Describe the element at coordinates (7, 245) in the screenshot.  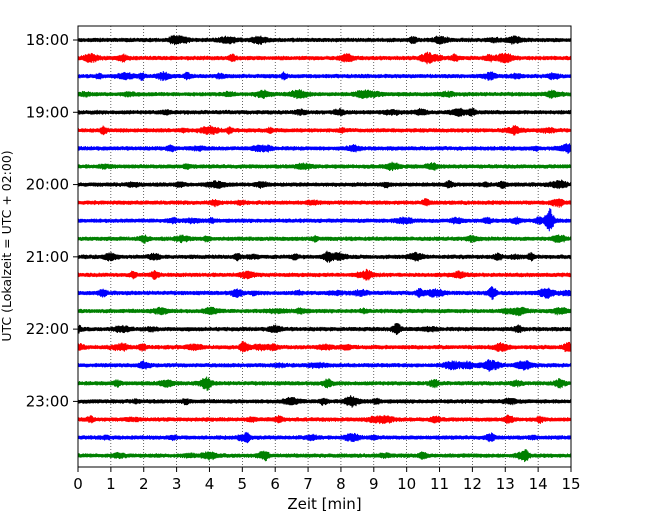
I see `y-axis-label: UTC (Lokalzeit = UTC + 02:00)` at that location.